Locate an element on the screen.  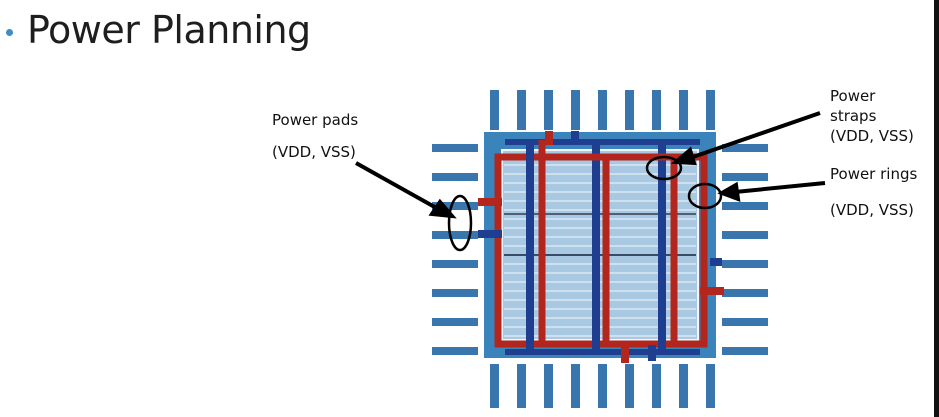
power-straps-vss is located at coordinates (607, 242).